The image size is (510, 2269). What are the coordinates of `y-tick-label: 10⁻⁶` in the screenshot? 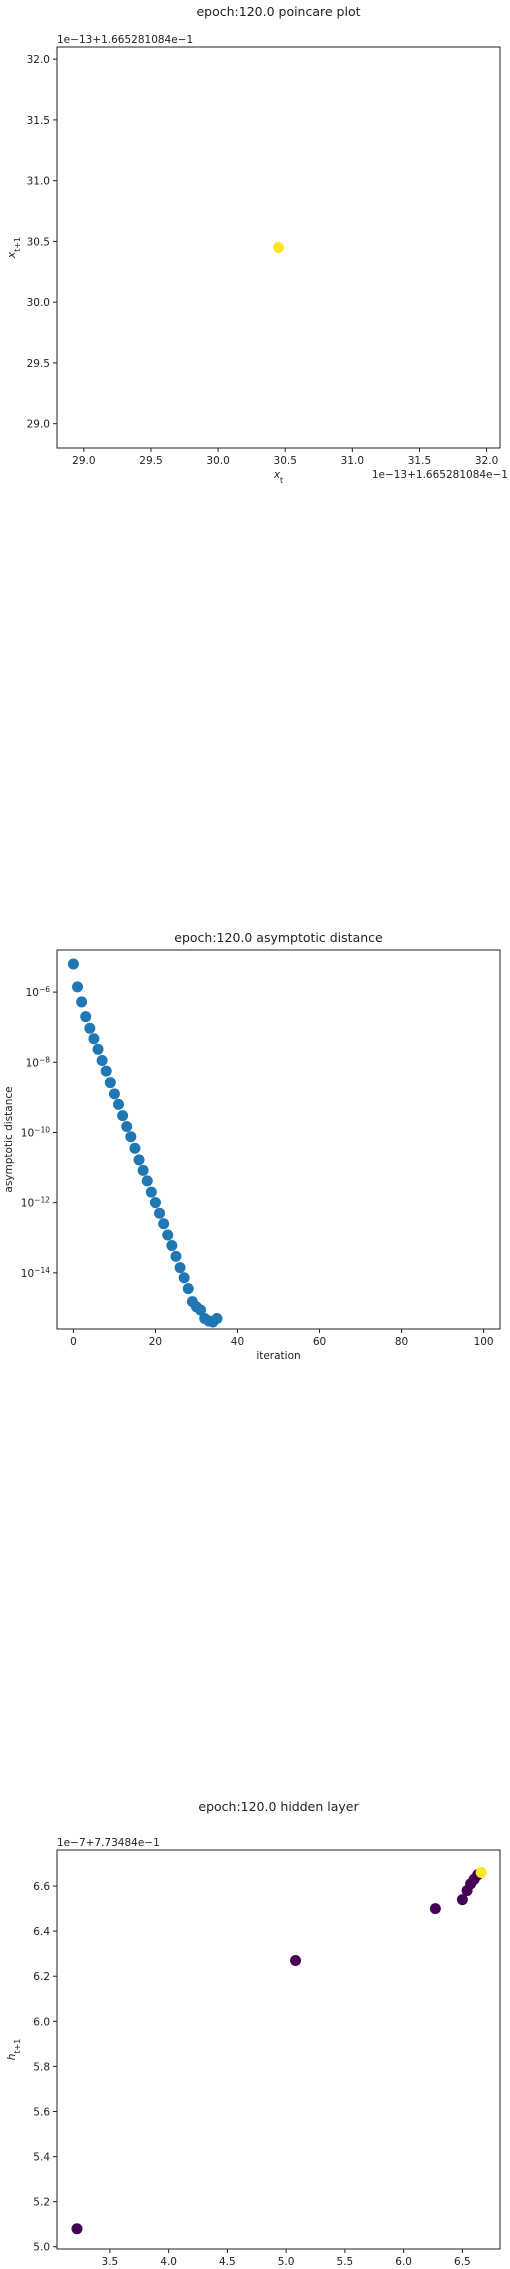 It's located at (38, 992).